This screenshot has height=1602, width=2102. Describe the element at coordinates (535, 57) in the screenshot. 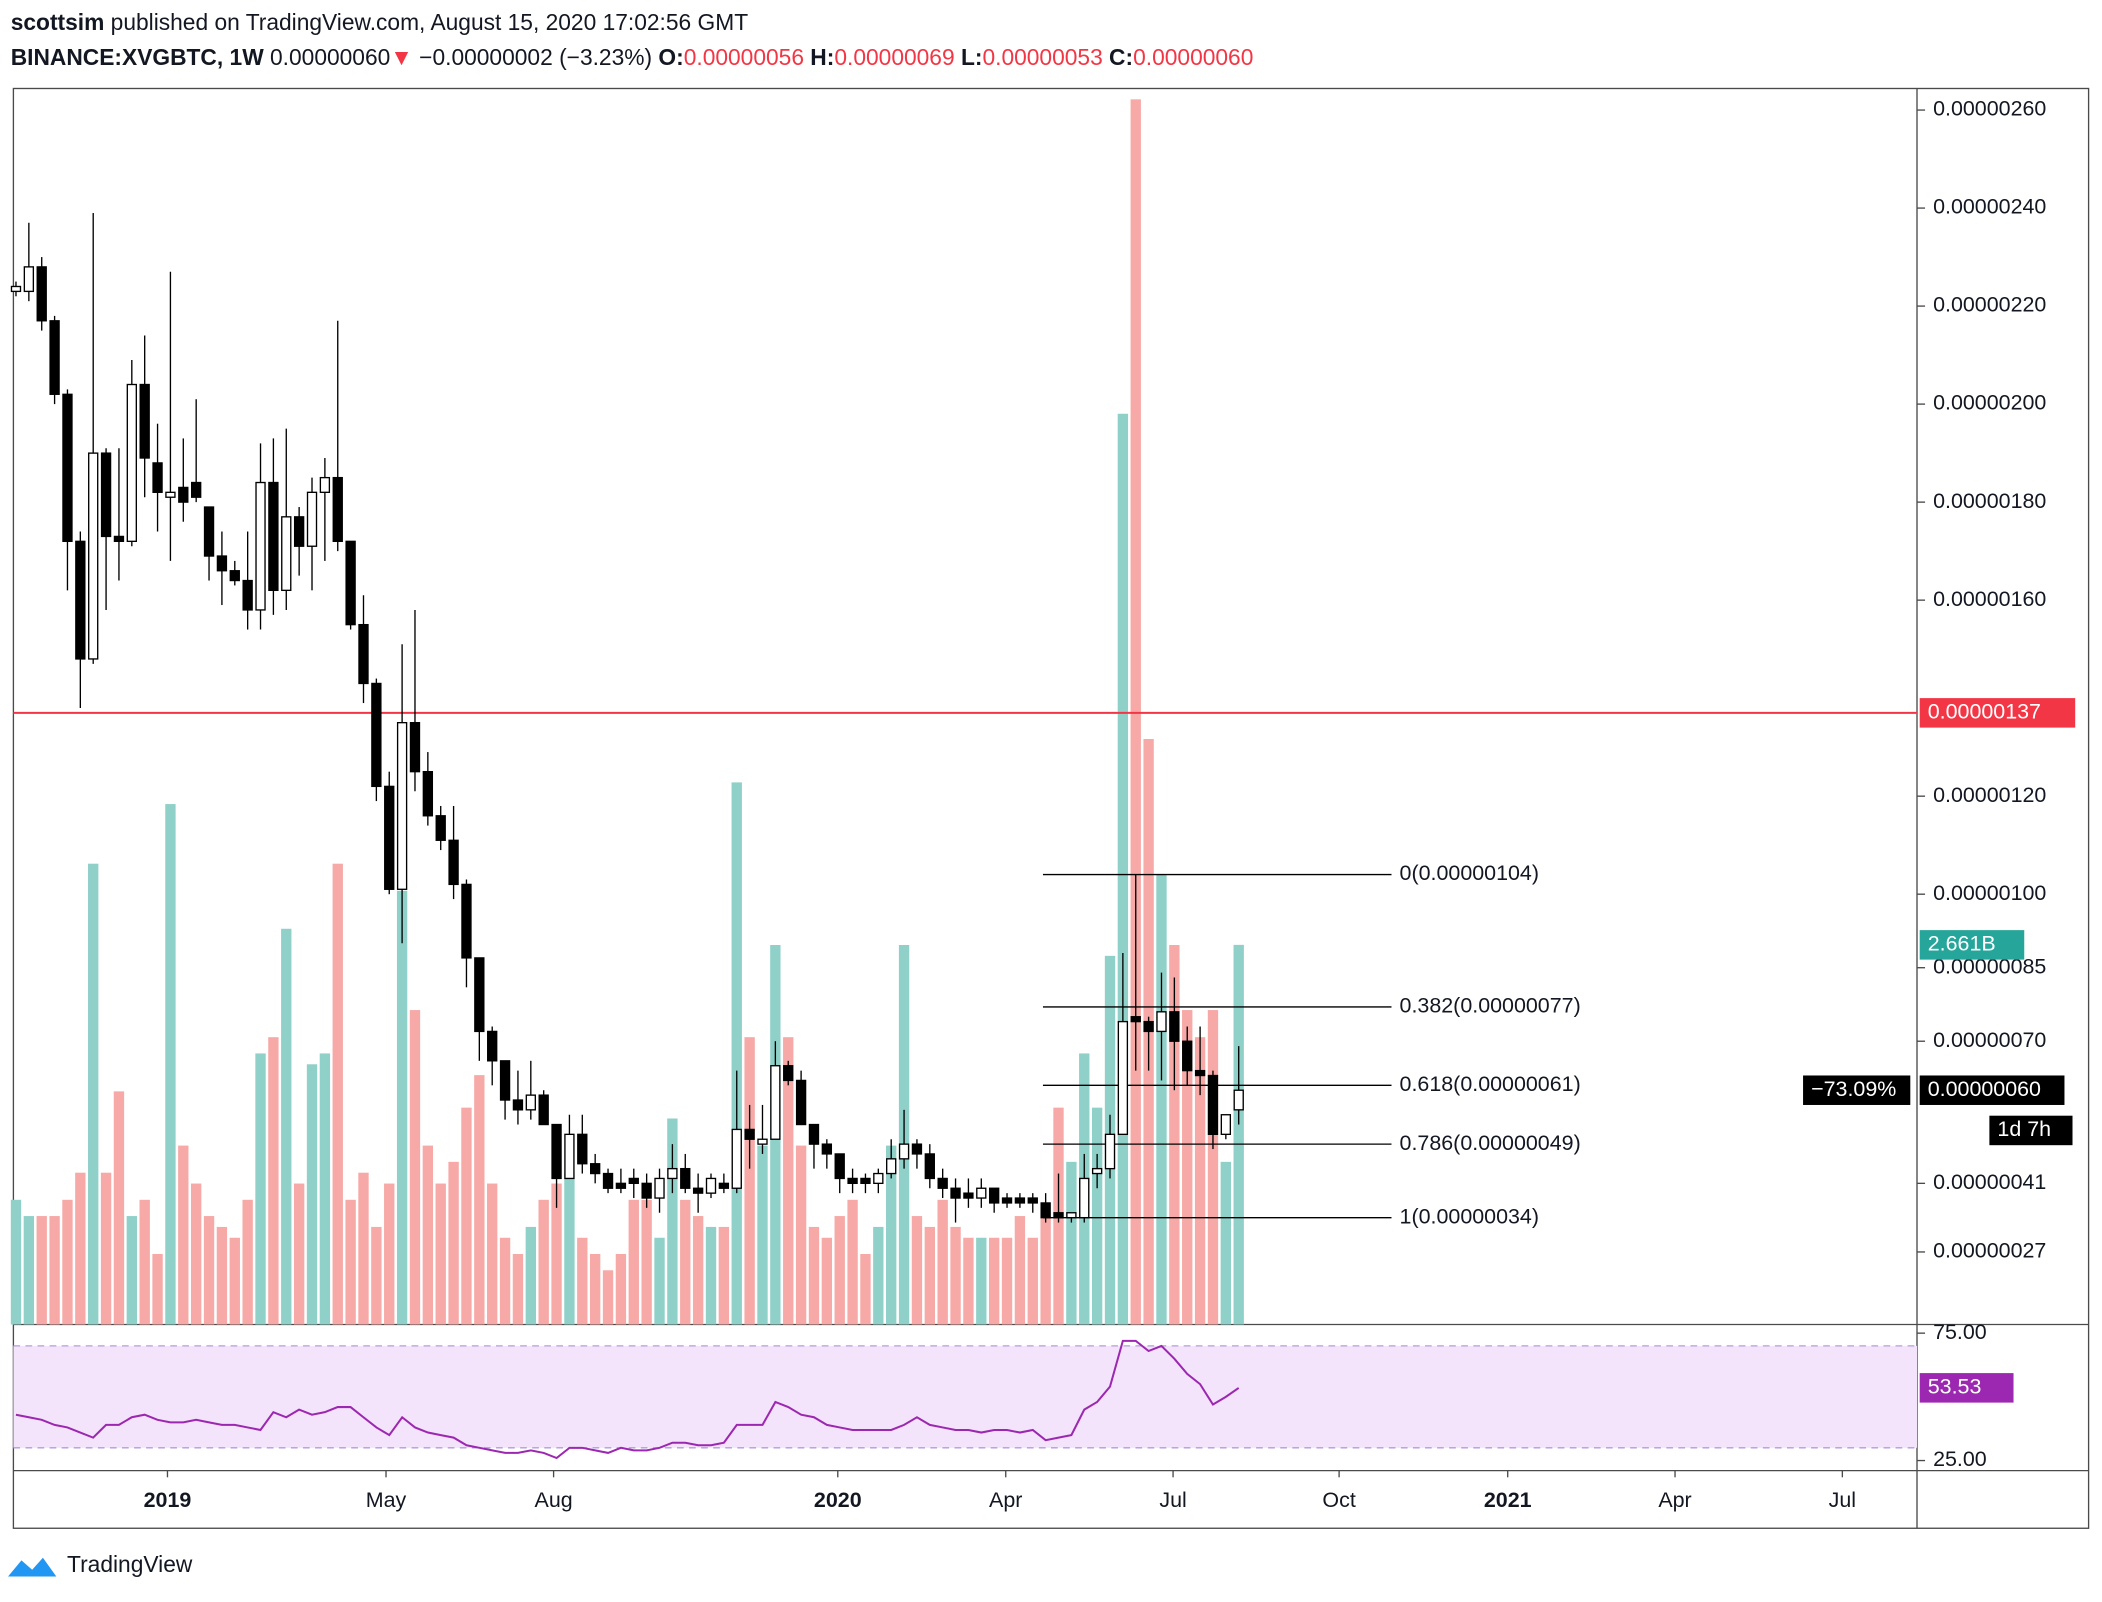

I see `change: −0.00000002 (−3.23%)` at that location.